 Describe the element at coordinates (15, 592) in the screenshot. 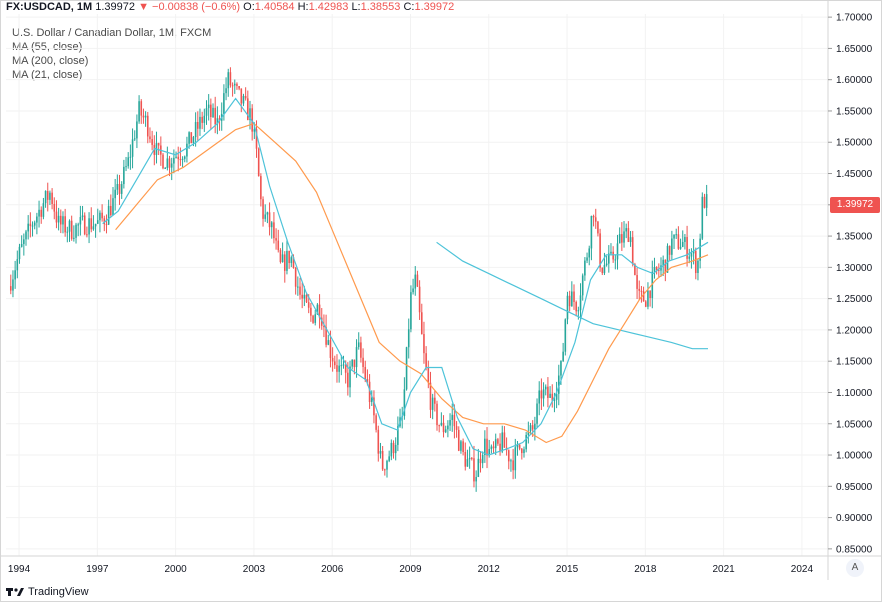

I see `tradingview-icon` at that location.